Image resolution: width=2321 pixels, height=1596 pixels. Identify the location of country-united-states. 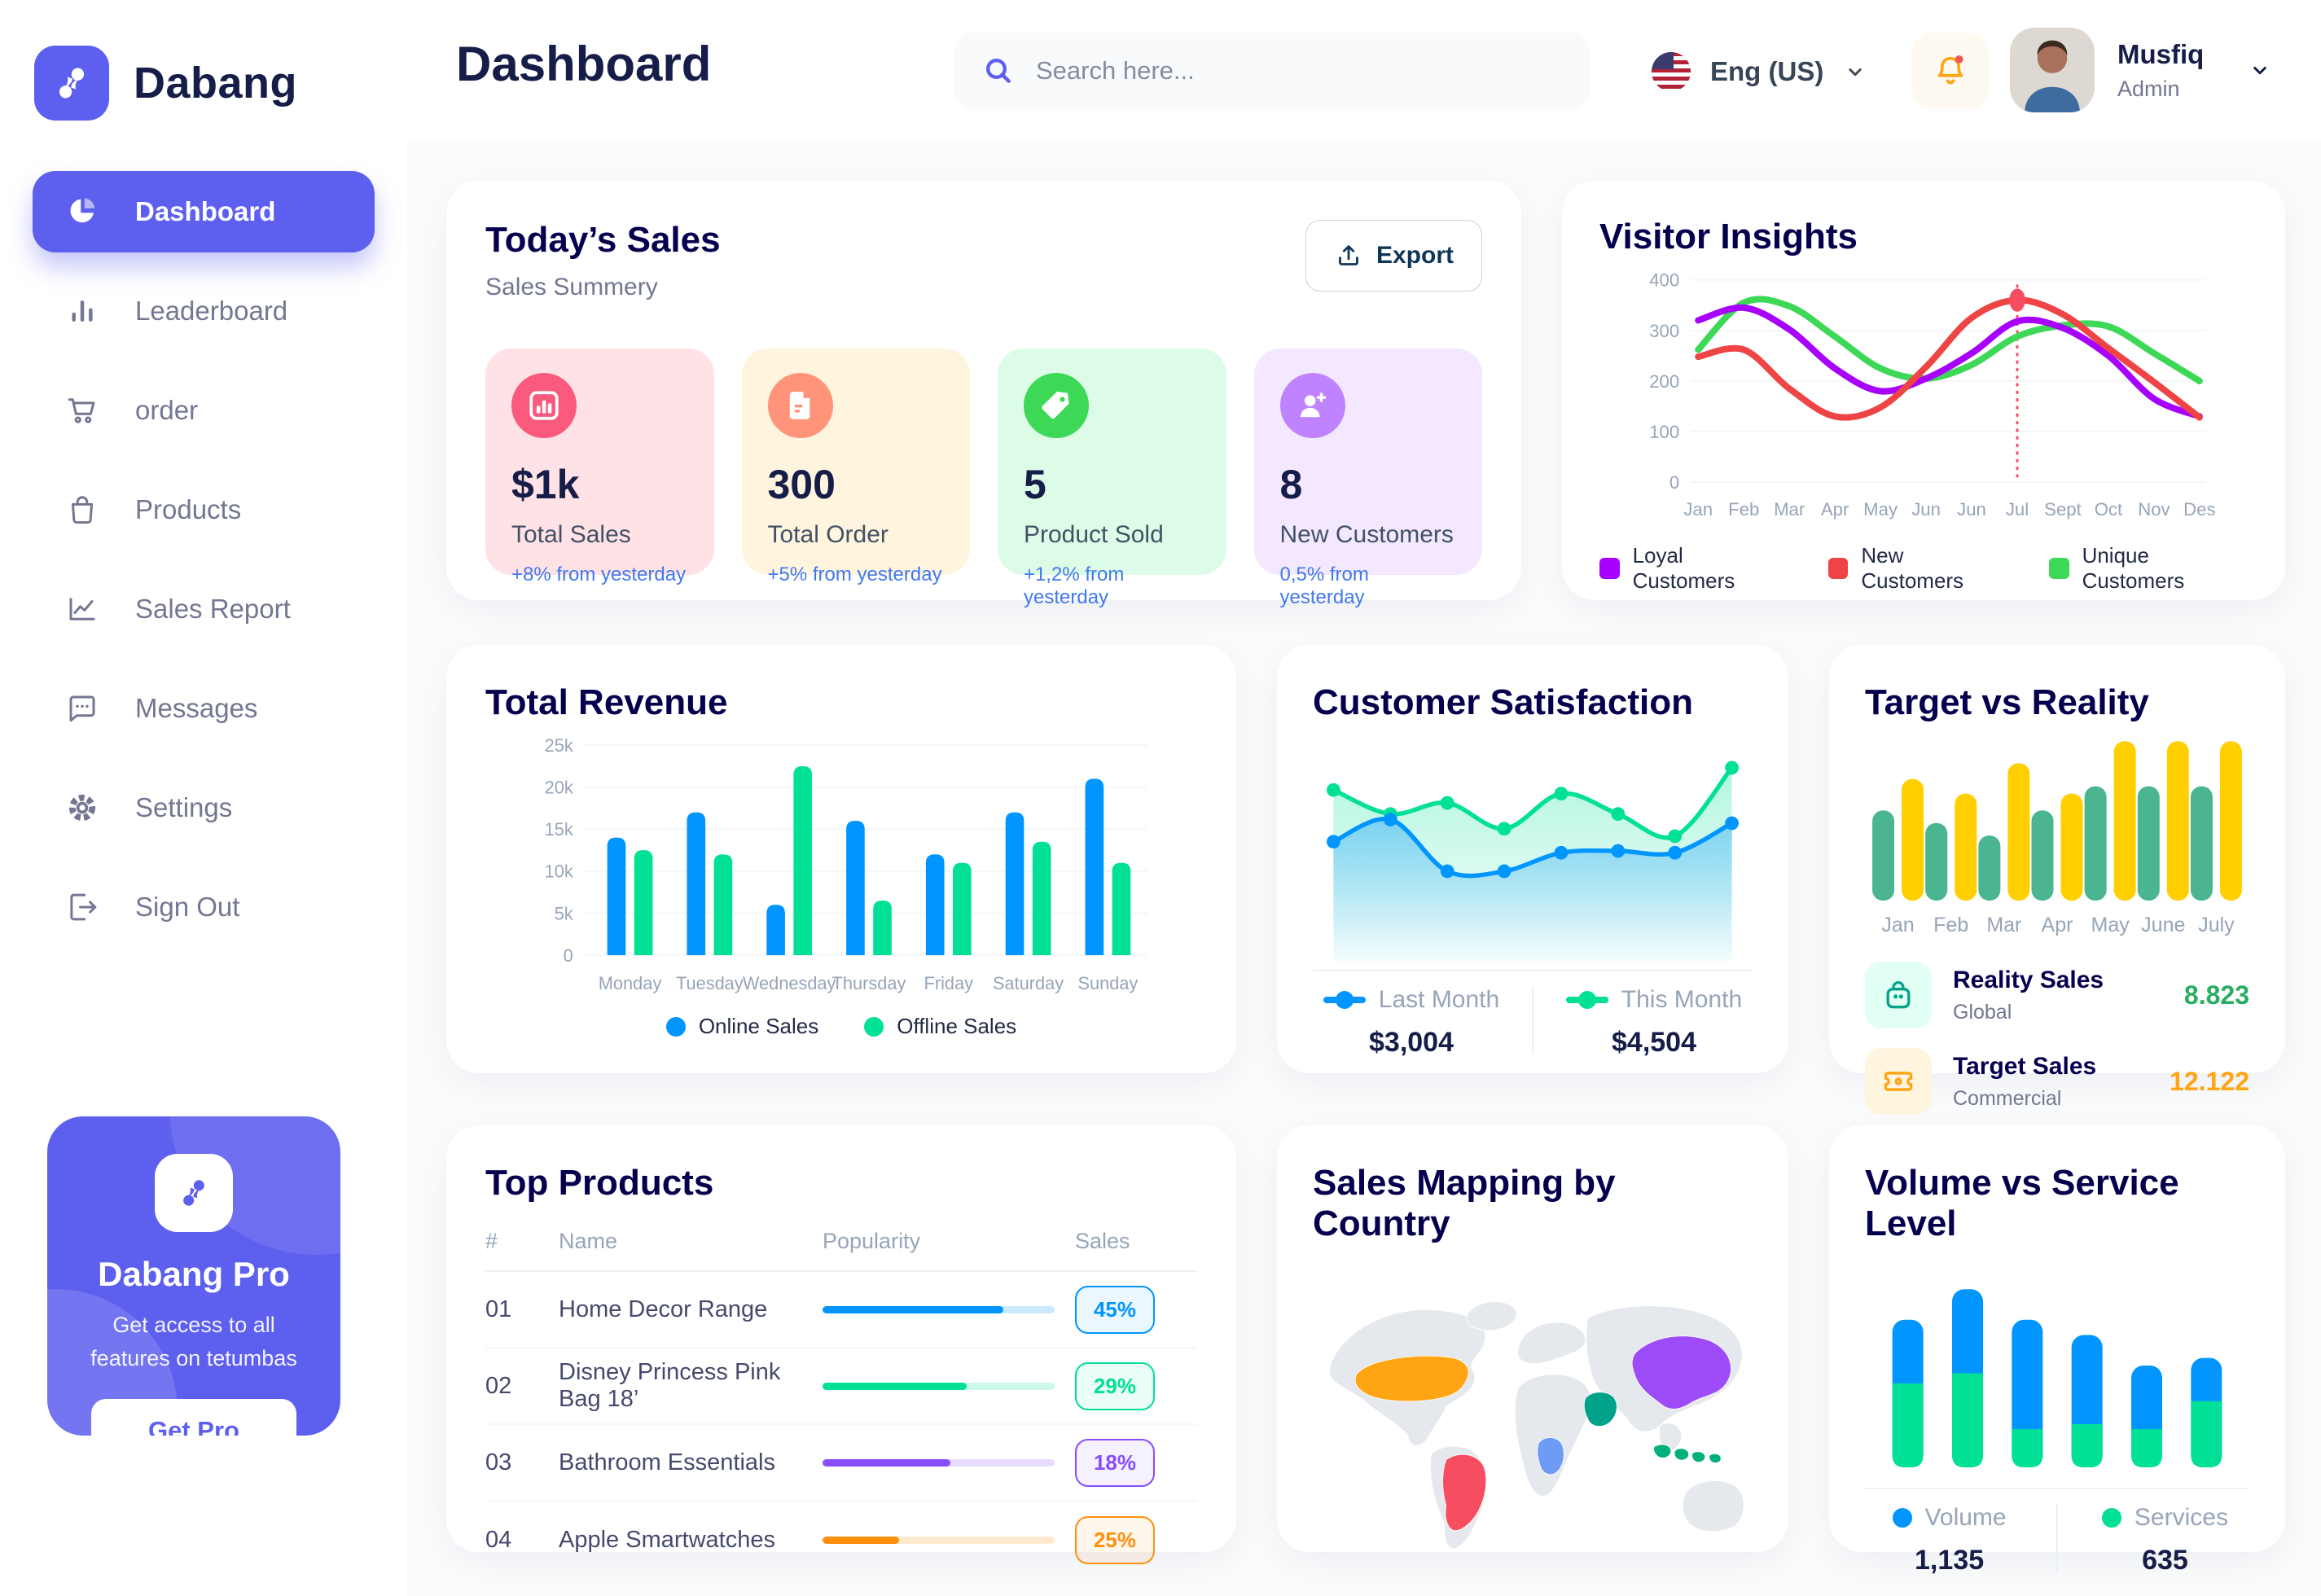
(1411, 1379).